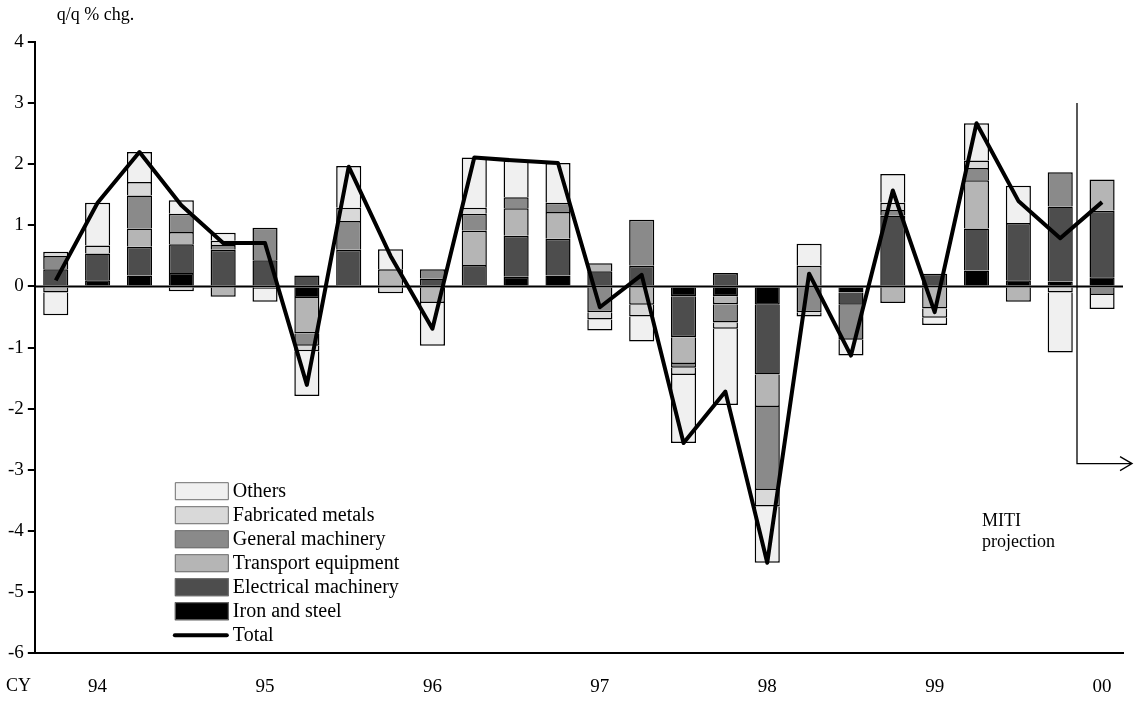 This screenshot has width=1135, height=720. What do you see at coordinates (19, 686) in the screenshot?
I see `text: CY` at bounding box center [19, 686].